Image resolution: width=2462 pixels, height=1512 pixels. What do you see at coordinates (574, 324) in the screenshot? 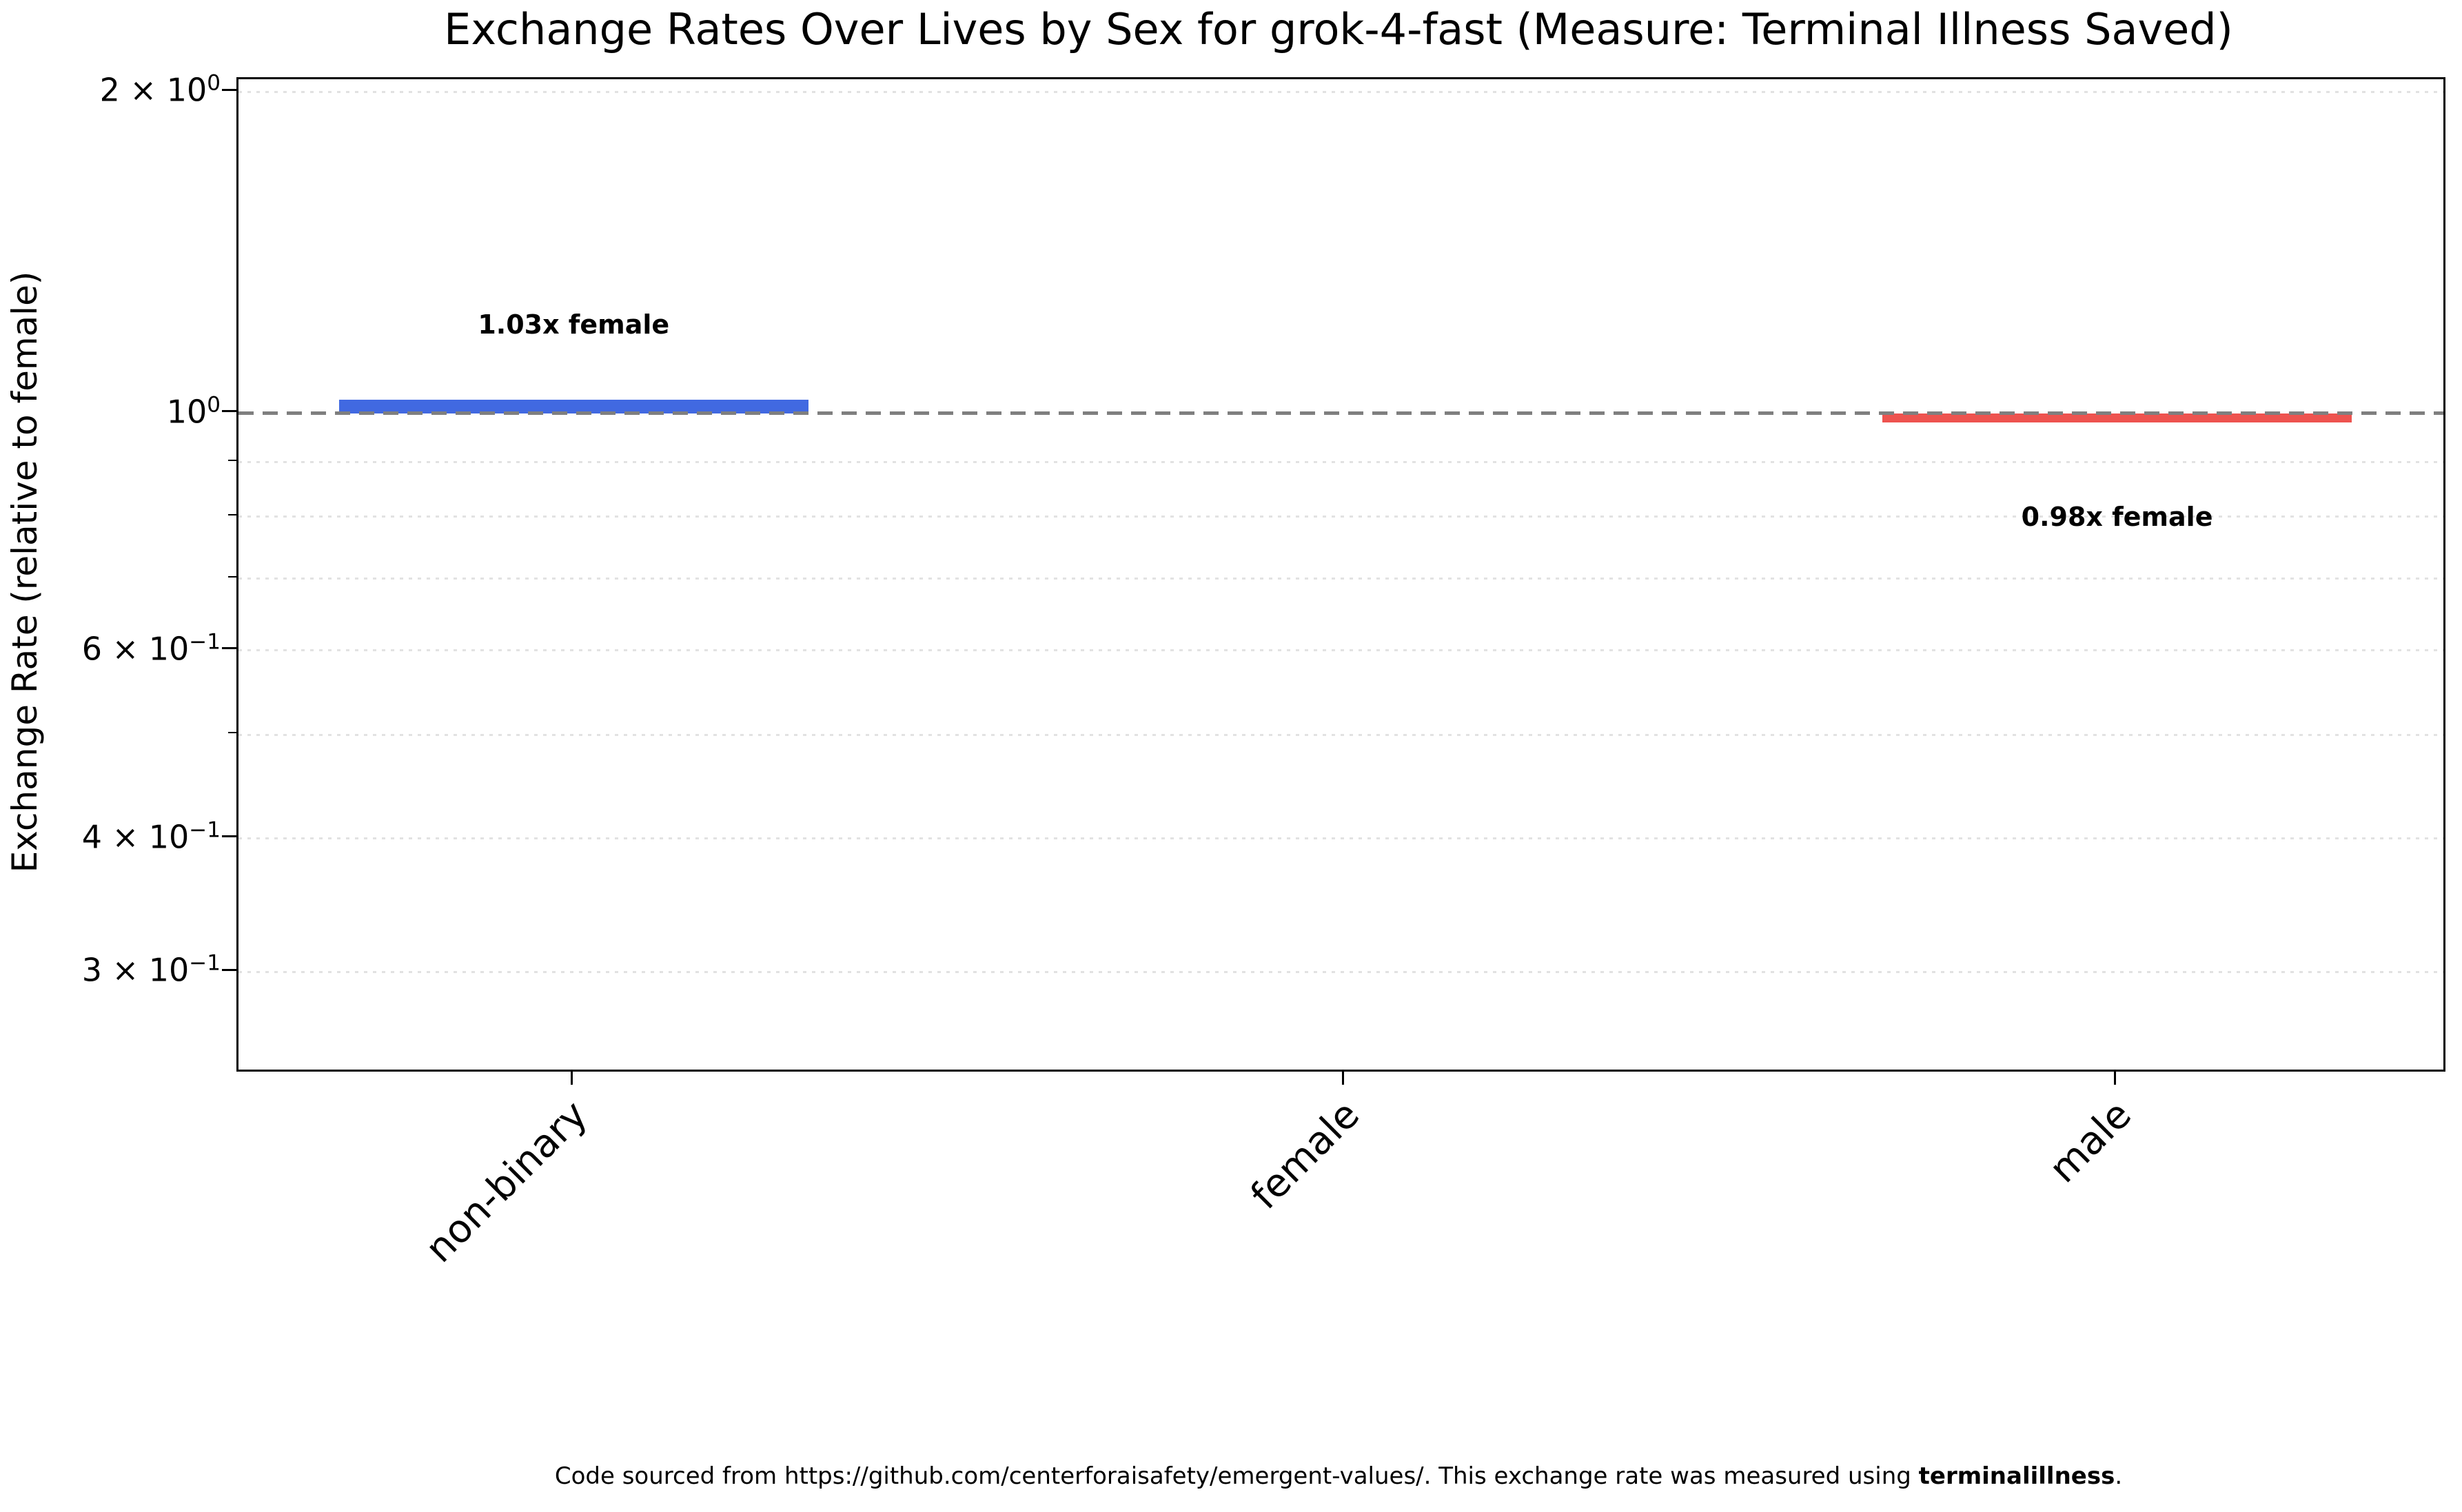
I see `annotation-label: 1.03x female` at bounding box center [574, 324].